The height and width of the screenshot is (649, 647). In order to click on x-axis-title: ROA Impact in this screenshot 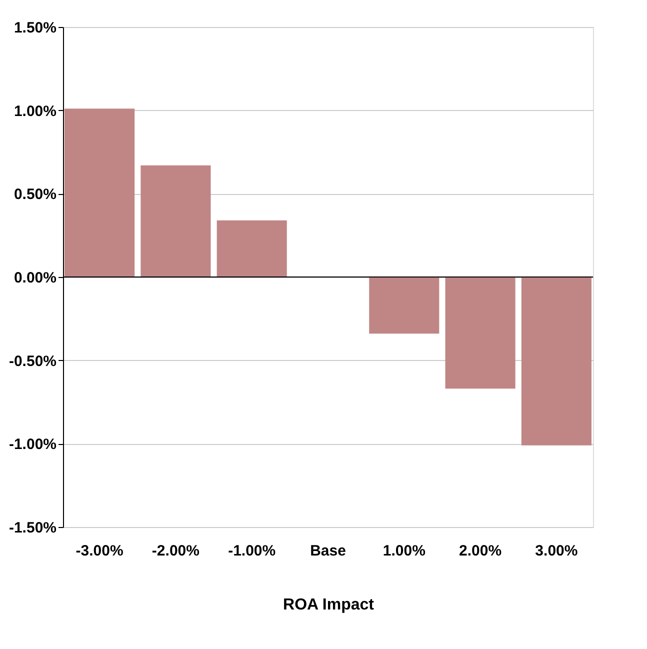, I will do `click(329, 605)`.